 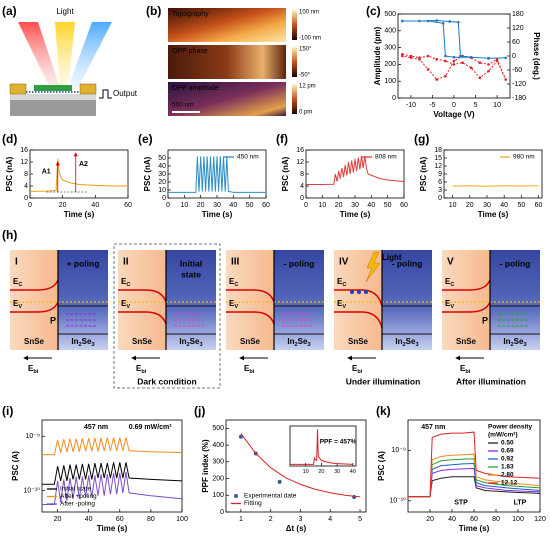 What do you see at coordinates (493, 174) in the screenshot?
I see `plot-frame` at bounding box center [493, 174].